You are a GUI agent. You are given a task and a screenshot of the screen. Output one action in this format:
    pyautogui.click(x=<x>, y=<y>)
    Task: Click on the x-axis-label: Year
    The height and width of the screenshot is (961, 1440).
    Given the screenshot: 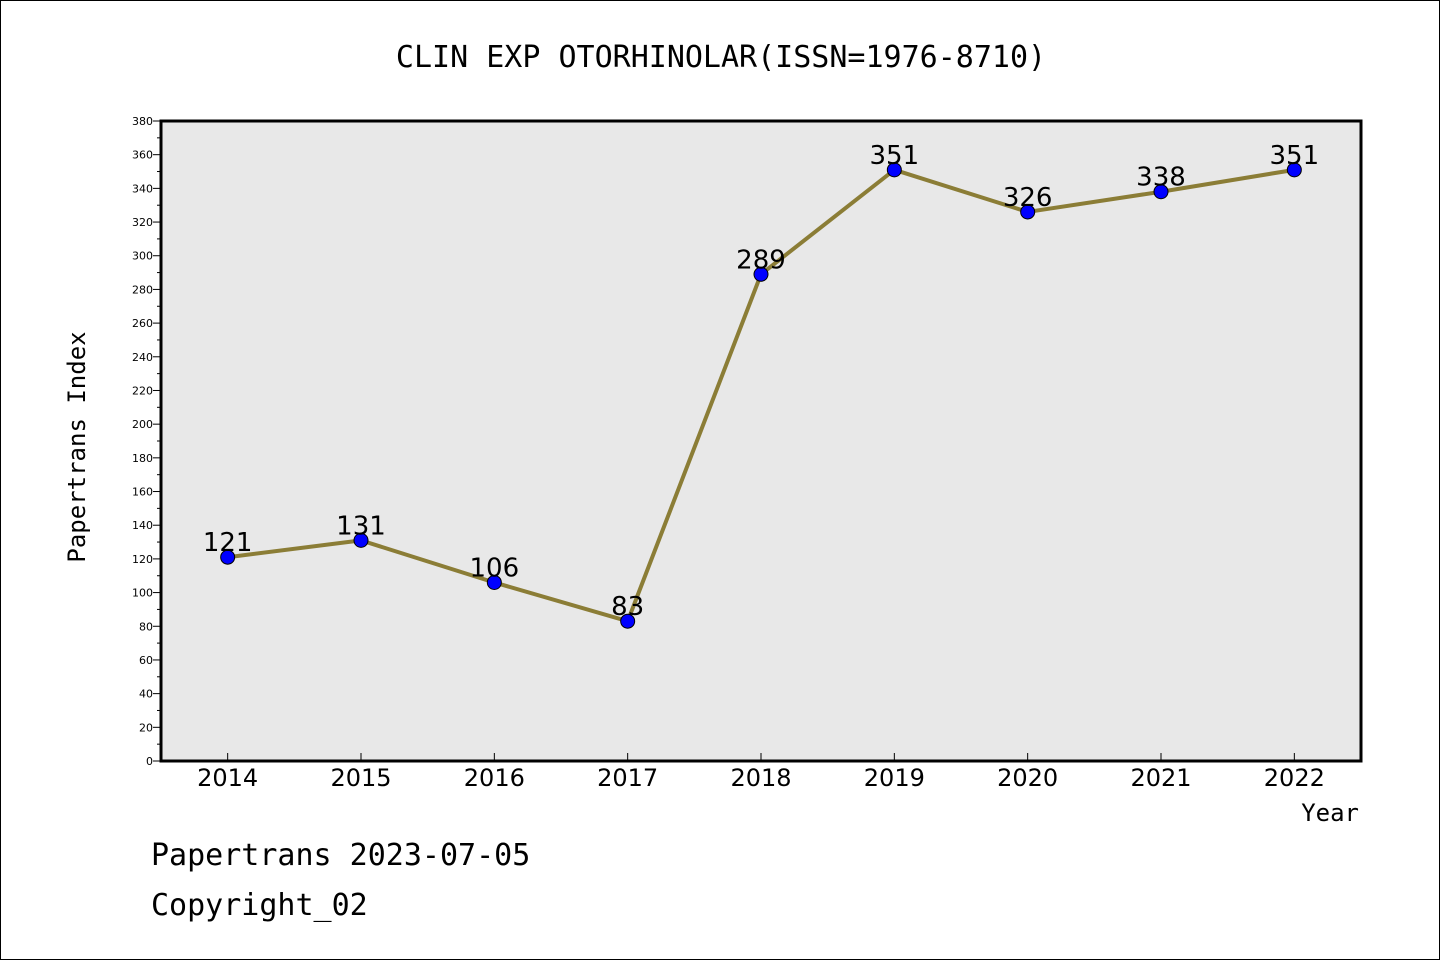 What is the action you would take?
    pyautogui.click(x=1330, y=813)
    